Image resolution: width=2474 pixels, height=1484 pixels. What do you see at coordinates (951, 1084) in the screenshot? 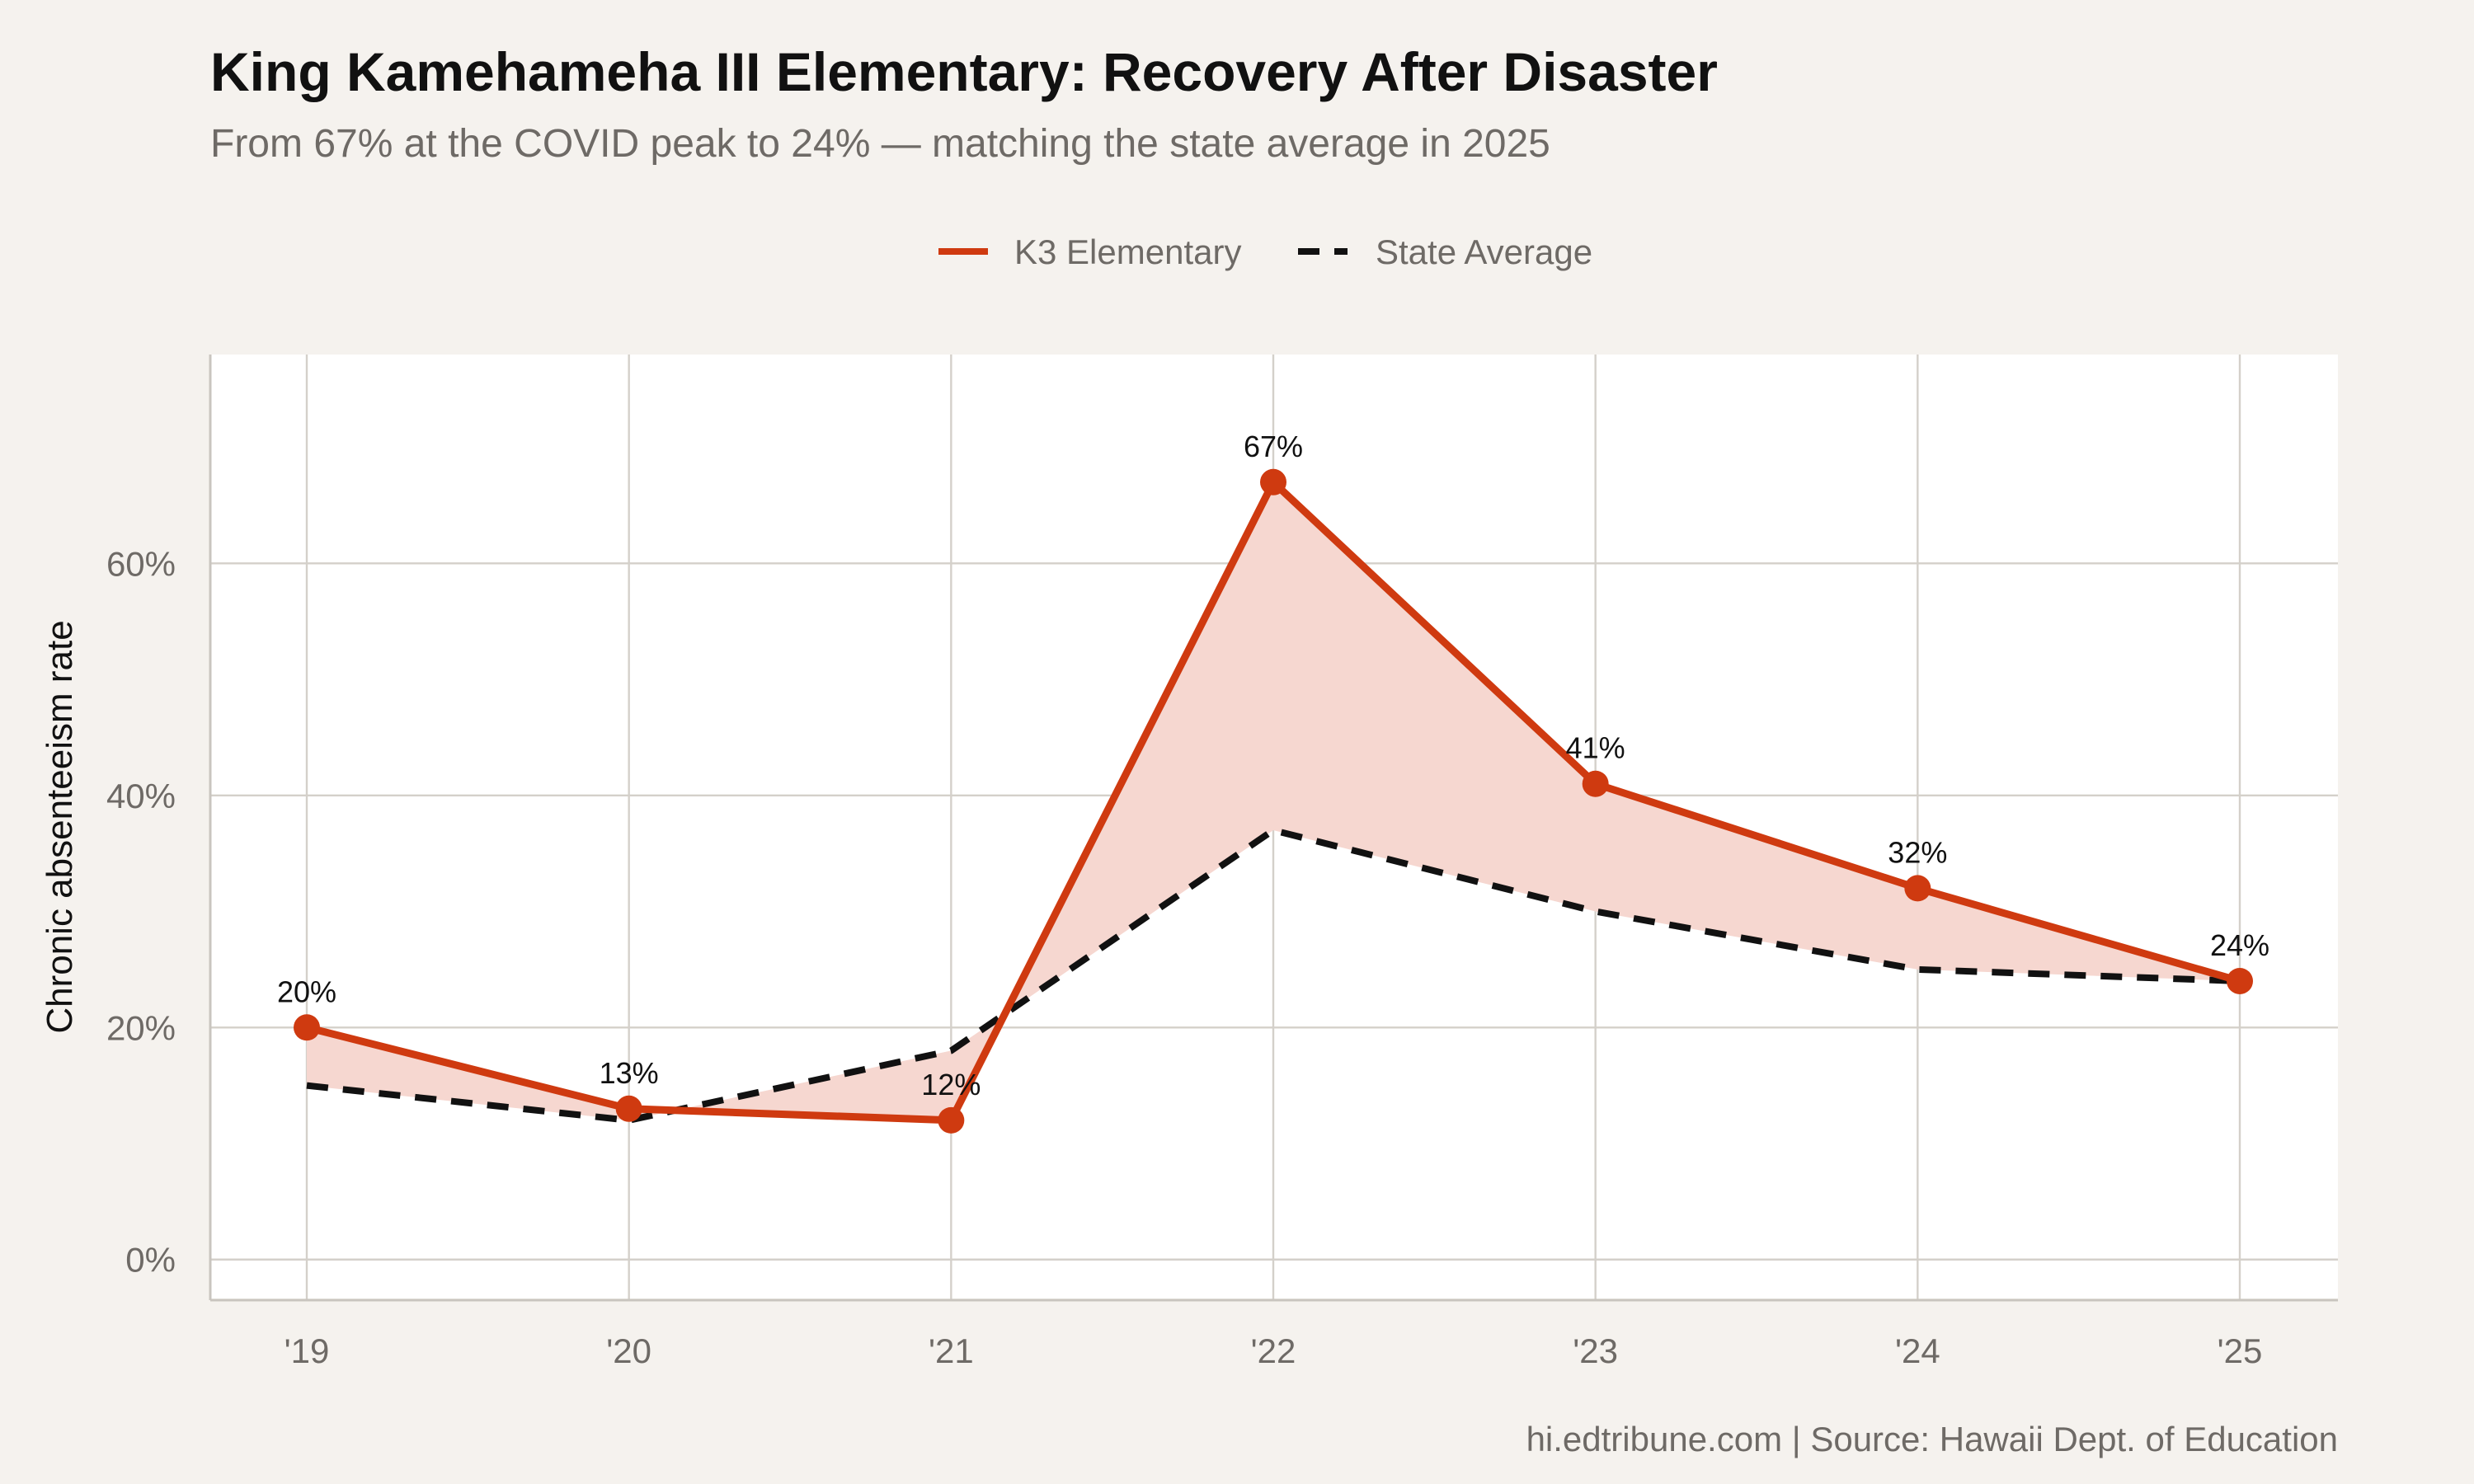
I see `data-label: 12%` at bounding box center [951, 1084].